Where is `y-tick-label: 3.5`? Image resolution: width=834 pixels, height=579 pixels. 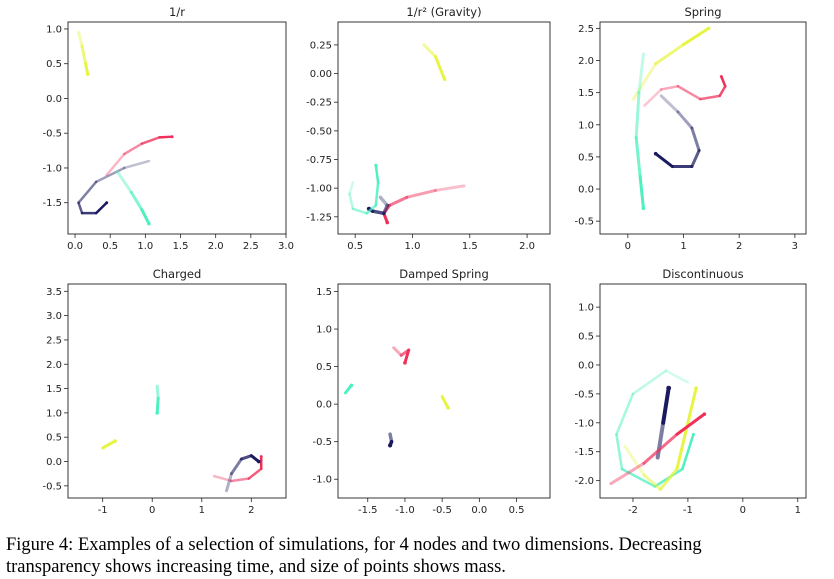 y-tick-label: 3.5 is located at coordinates (54, 292).